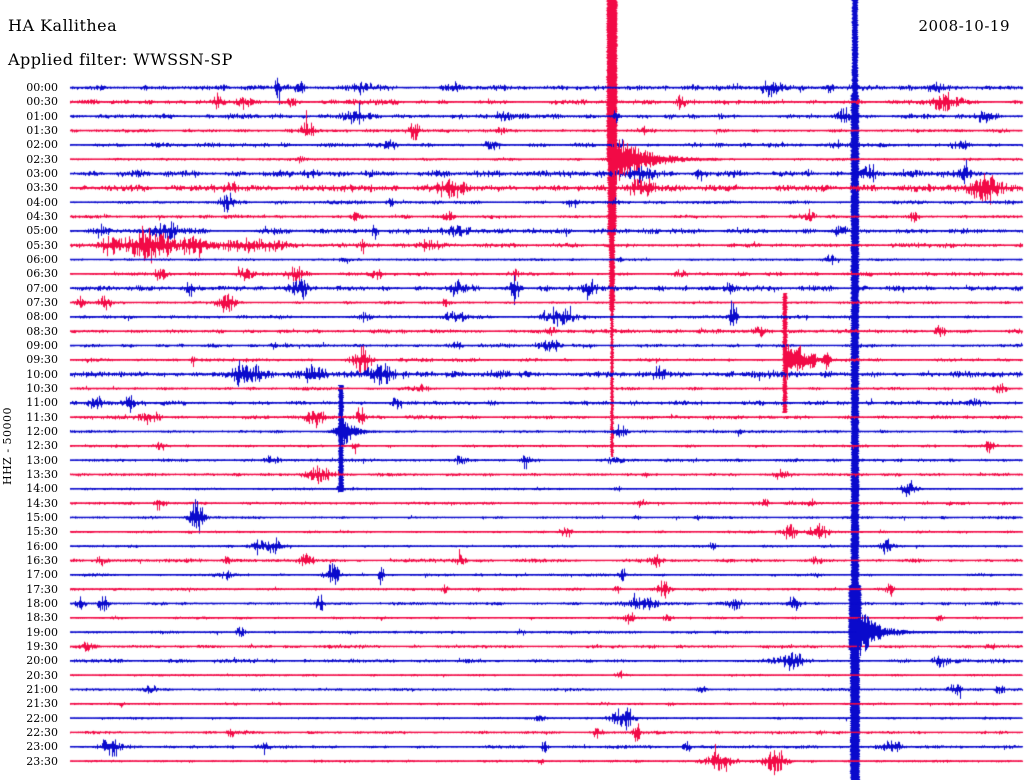 The width and height of the screenshot is (1024, 780). Describe the element at coordinates (42, 245) in the screenshot. I see `row-time-label: 05:30` at that location.